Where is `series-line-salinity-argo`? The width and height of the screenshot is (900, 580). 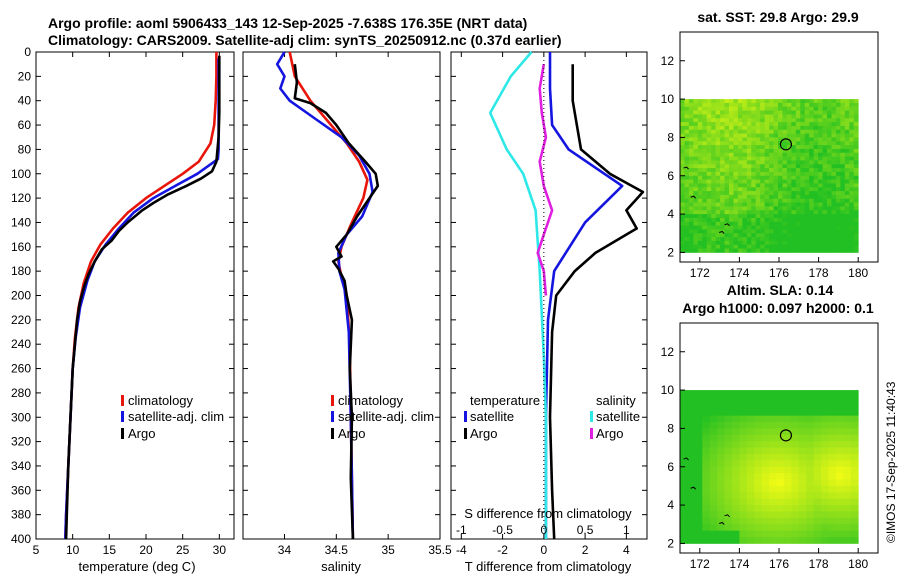
series-line-salinity-argo is located at coordinates (545, 179).